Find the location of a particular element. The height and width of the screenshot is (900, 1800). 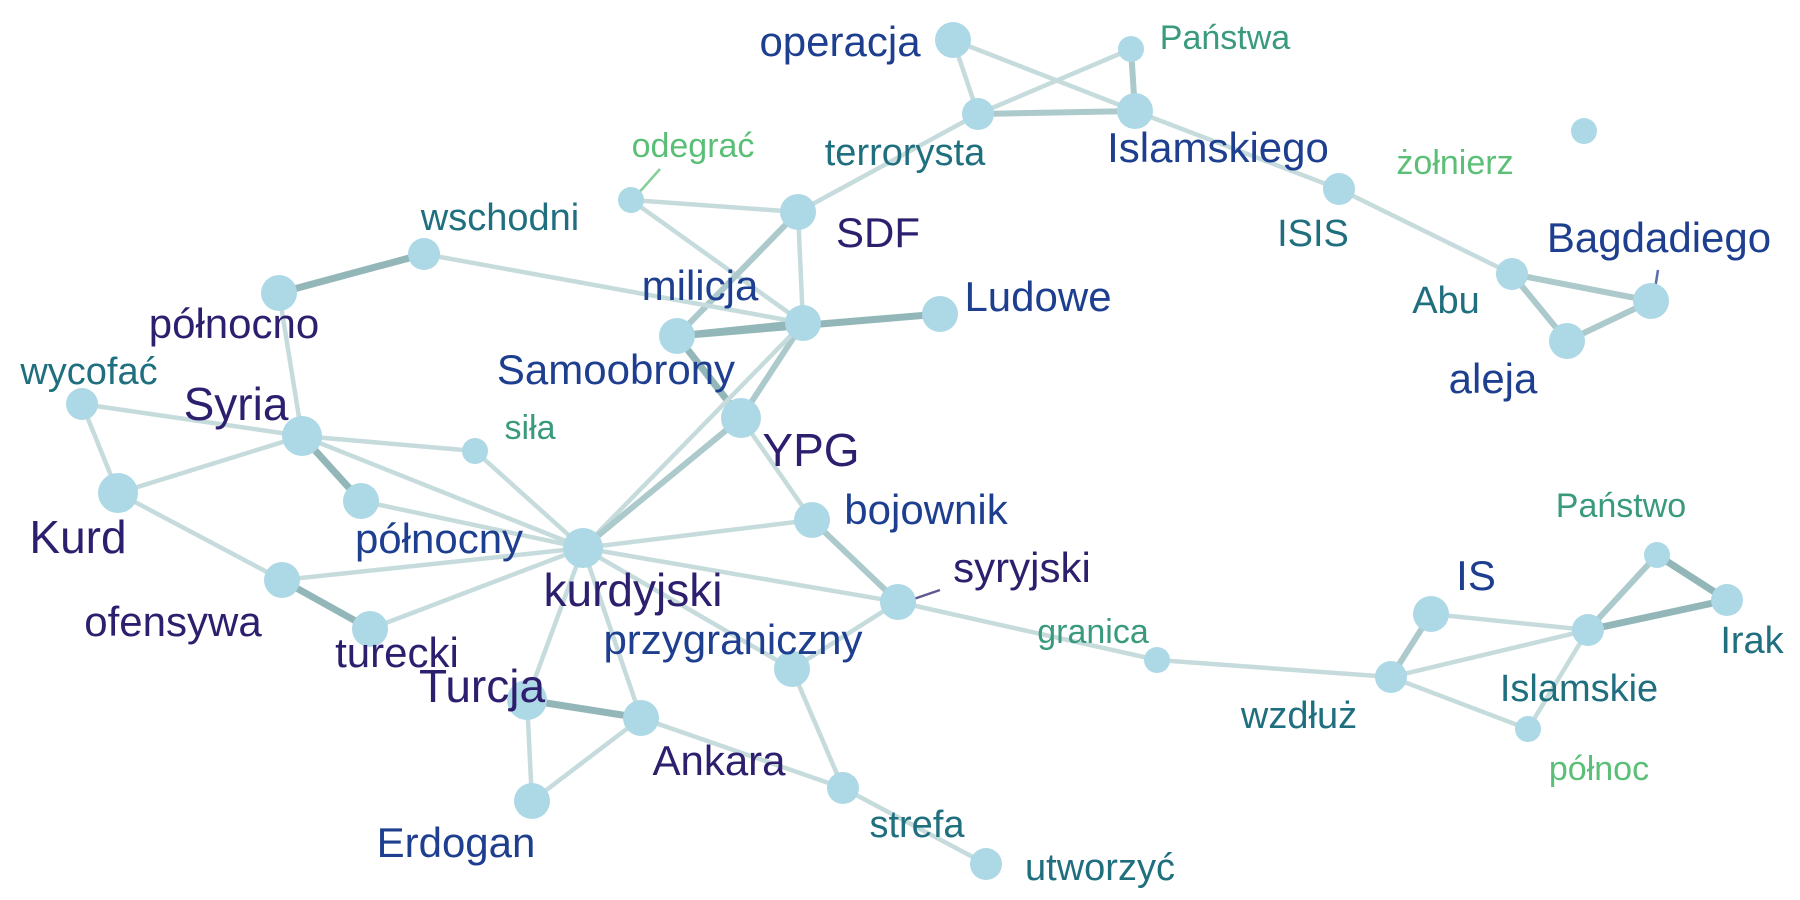

node-sdf is located at coordinates (798, 212).